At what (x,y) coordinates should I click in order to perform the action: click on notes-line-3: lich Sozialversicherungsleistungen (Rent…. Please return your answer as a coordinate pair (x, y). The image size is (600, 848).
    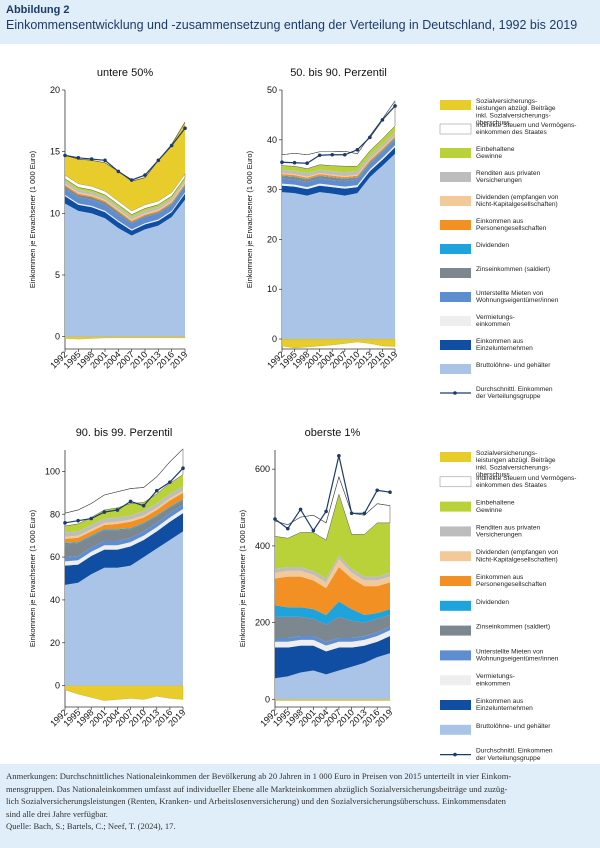
    Looking at the image, I should click on (256, 801).